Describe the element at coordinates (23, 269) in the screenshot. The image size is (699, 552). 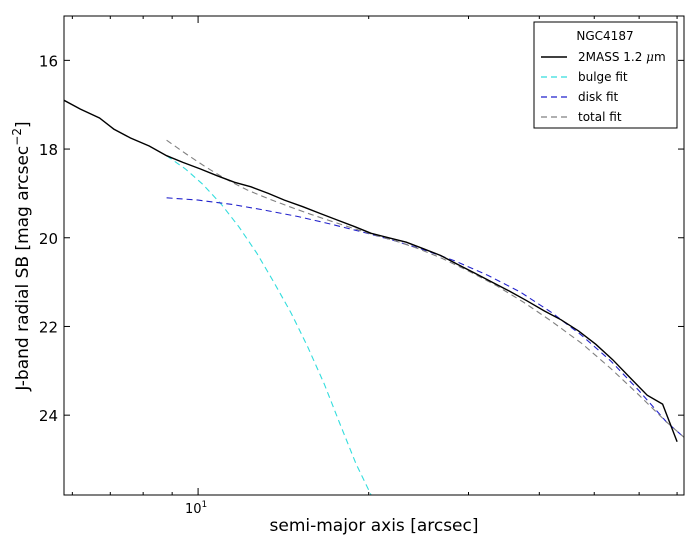
I see `y-axis-label-main: J-band radial SB [mag arcsec` at that location.